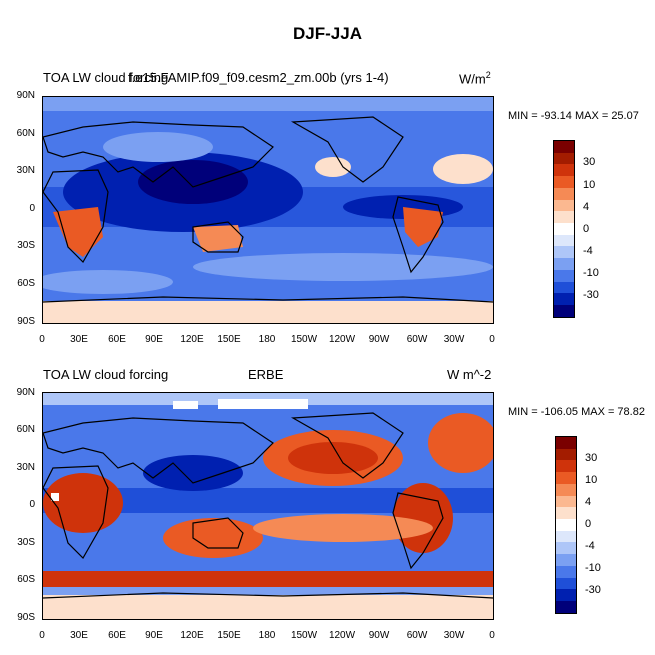 The image size is (655, 655). I want to click on panel1-colorbar-label: 0, so click(586, 229).